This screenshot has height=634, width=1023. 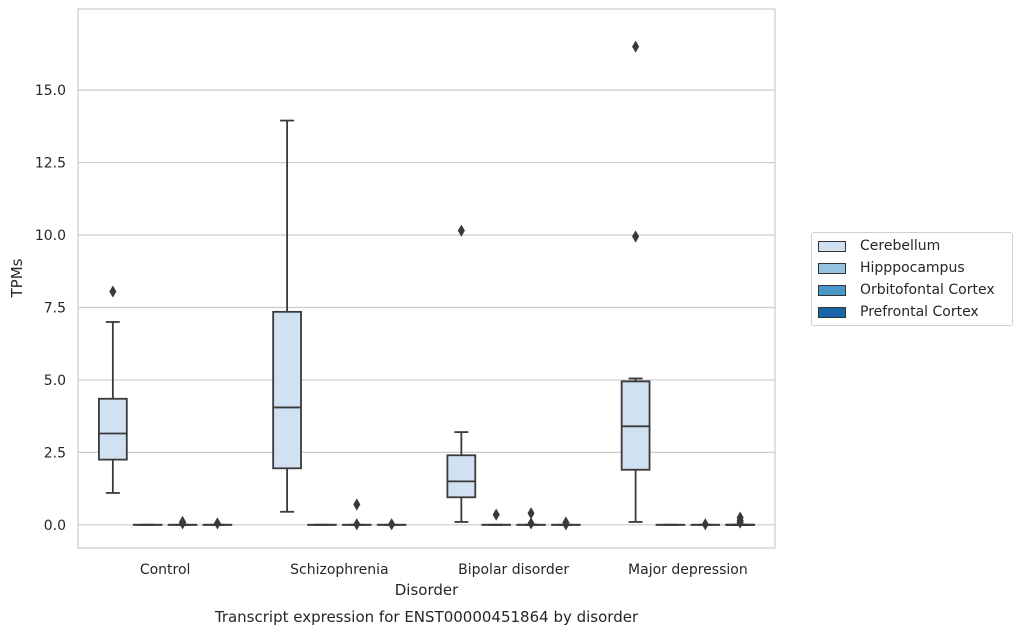 What do you see at coordinates (832, 246) in the screenshot?
I see `legend-swatch-cerebellum` at bounding box center [832, 246].